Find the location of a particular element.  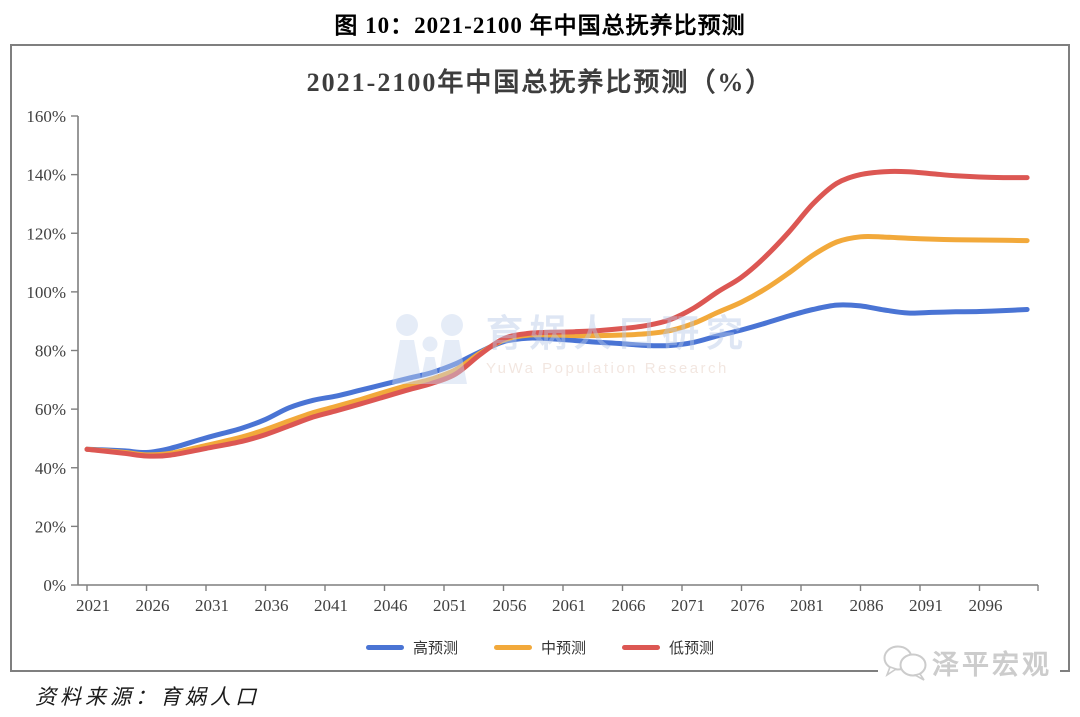

x-tick-label: 2056 is located at coordinates (510, 605).